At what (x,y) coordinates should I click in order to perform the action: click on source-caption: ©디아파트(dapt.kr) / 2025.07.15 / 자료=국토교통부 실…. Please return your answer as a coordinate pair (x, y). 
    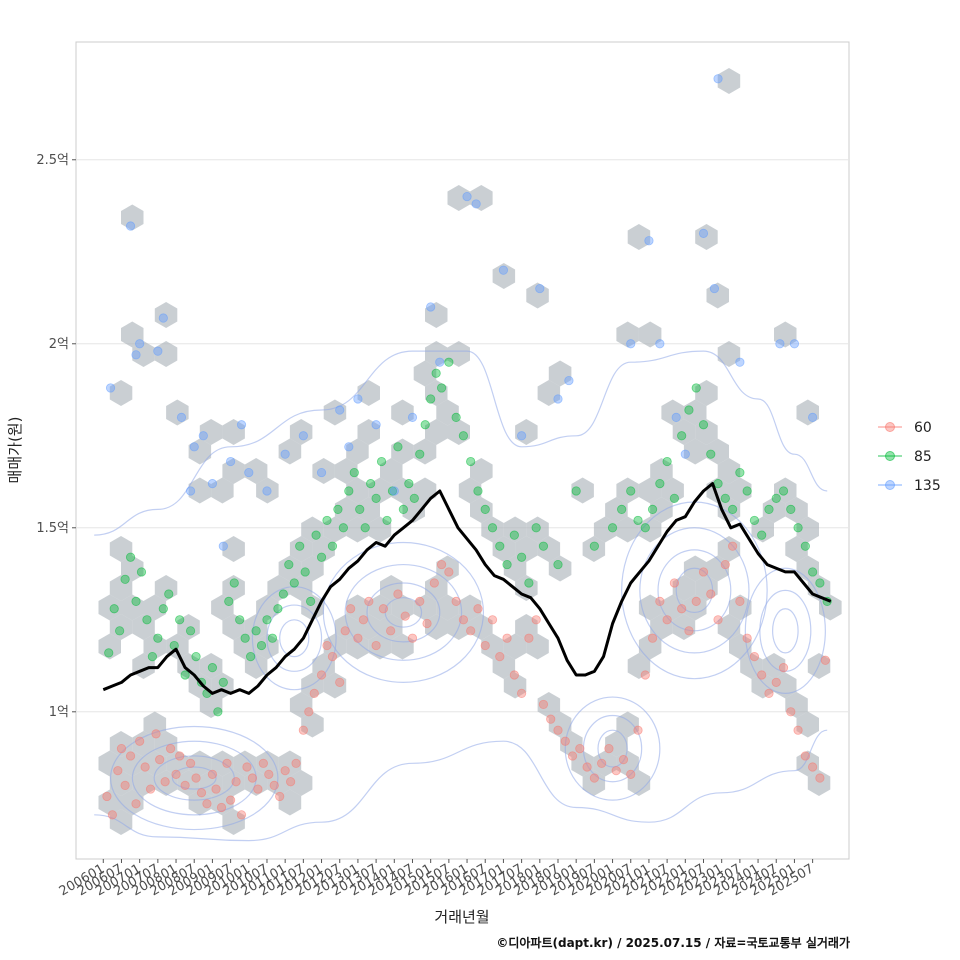
    Looking at the image, I should click on (673, 942).